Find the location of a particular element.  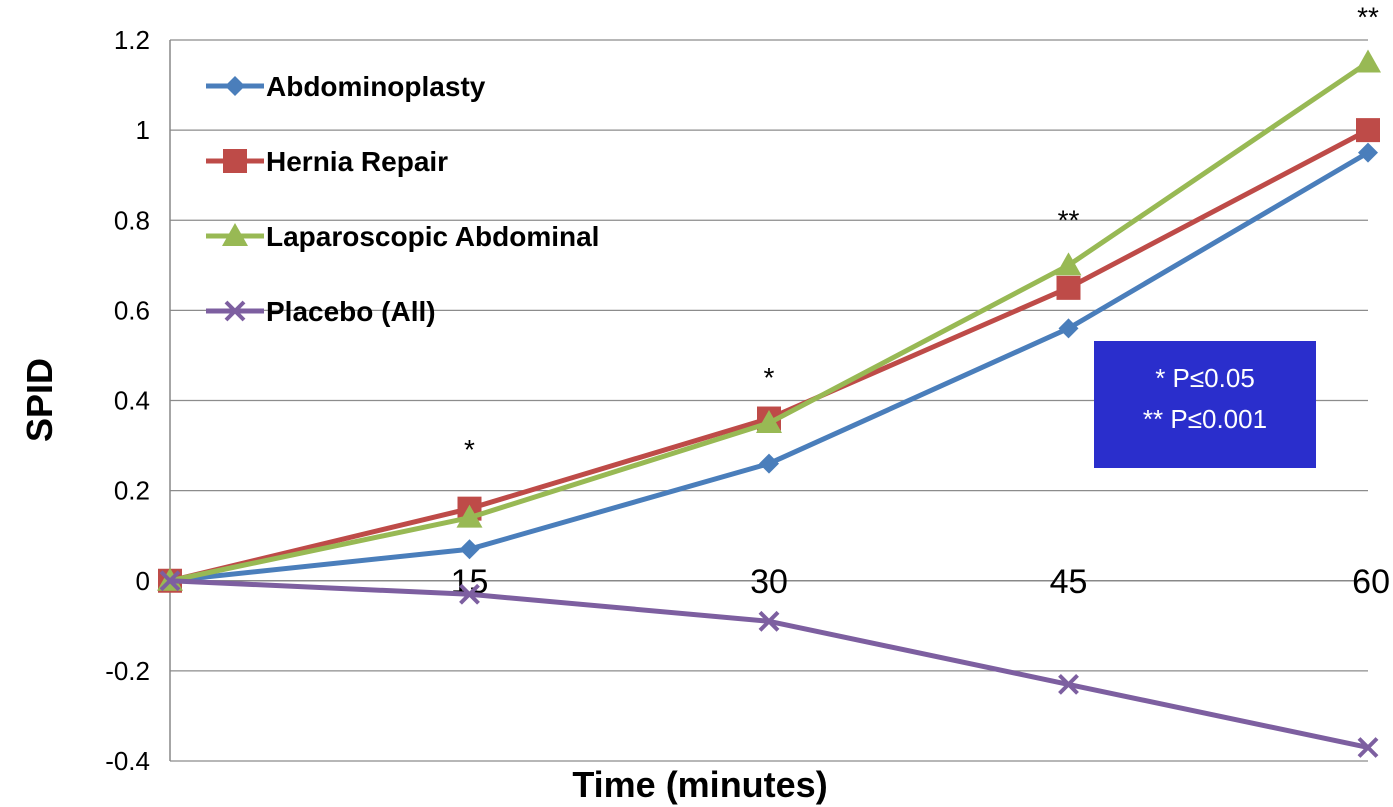

legend-item-3: Placebo (All) is located at coordinates (321, 311).